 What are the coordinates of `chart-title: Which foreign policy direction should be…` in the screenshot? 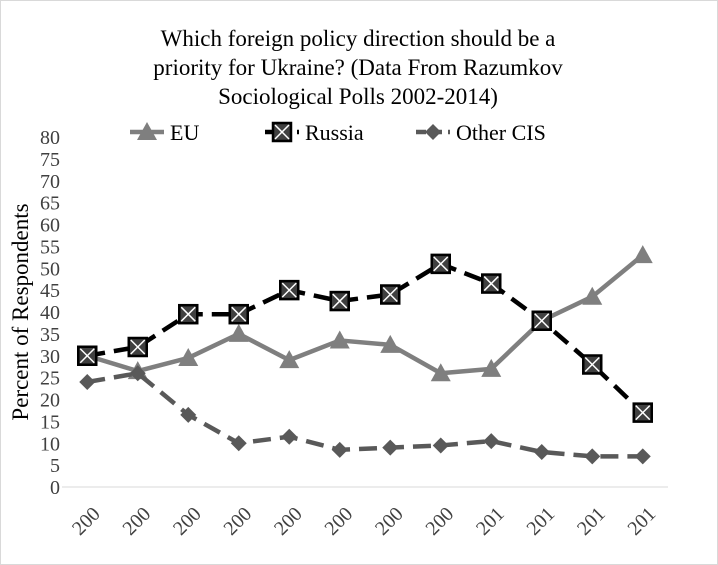 It's located at (358, 67).